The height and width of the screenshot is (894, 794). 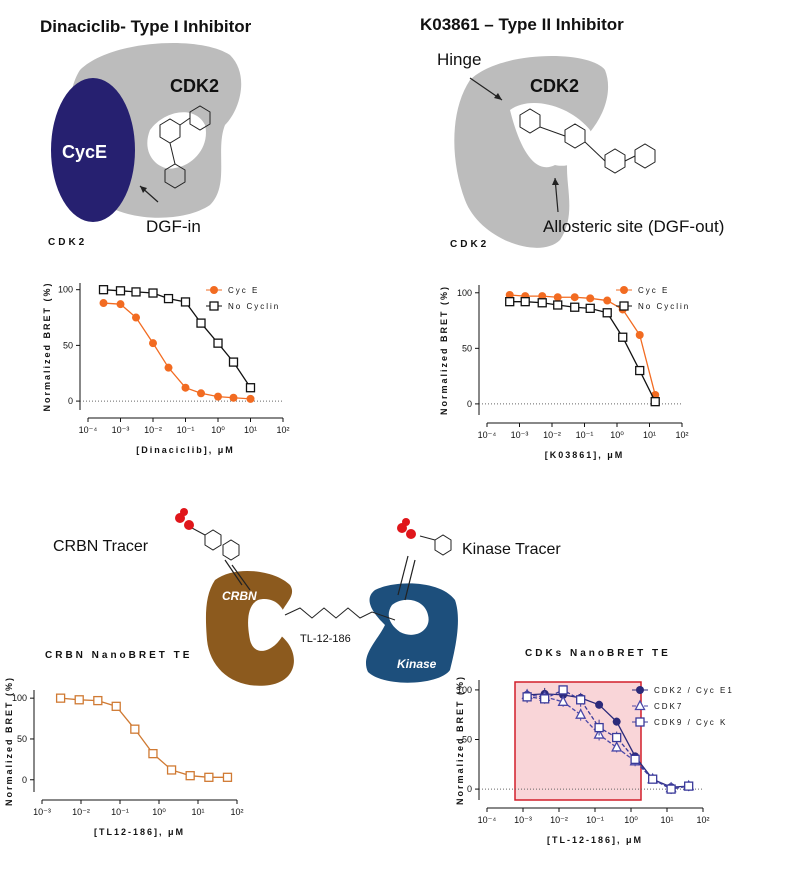 I want to click on x-tick-label: 10², so click(x=702, y=820).